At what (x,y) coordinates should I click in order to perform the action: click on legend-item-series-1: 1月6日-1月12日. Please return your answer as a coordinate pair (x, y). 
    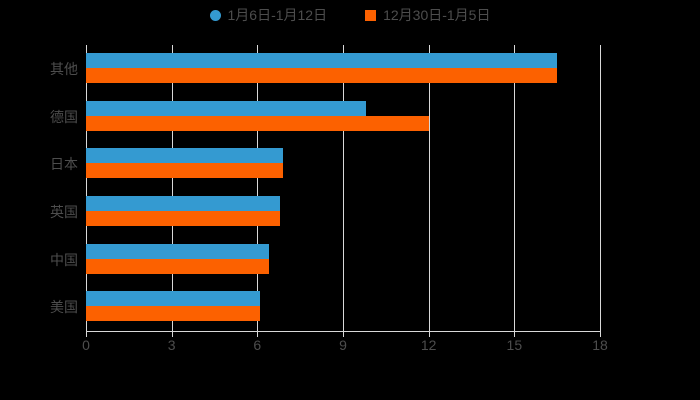
    Looking at the image, I should click on (268, 15).